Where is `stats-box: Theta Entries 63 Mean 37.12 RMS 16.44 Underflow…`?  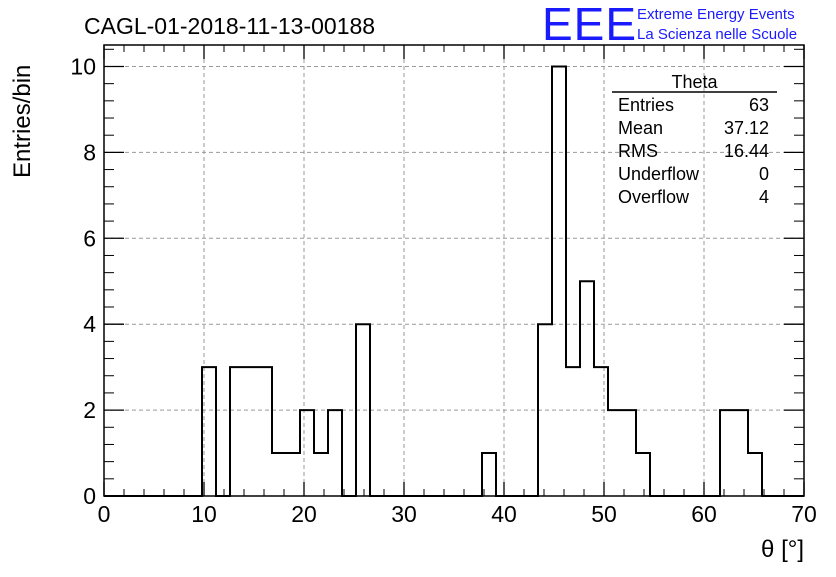 stats-box: Theta Entries 63 Mean 37.12 RMS 16.44 Underflow… is located at coordinates (694, 139).